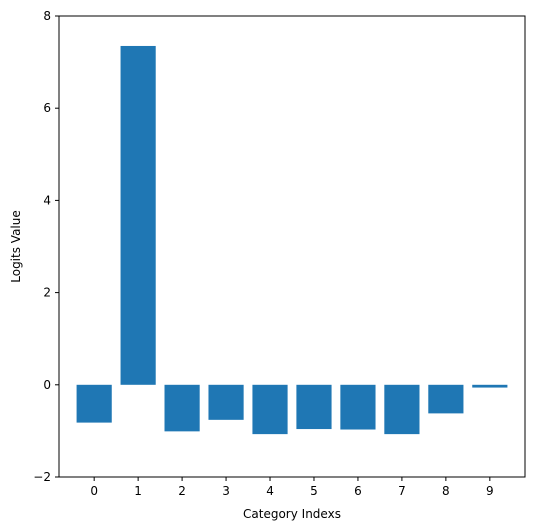 This screenshot has width=534, height=530. What do you see at coordinates (47, 293) in the screenshot?
I see `y-tick-label: 2` at bounding box center [47, 293].